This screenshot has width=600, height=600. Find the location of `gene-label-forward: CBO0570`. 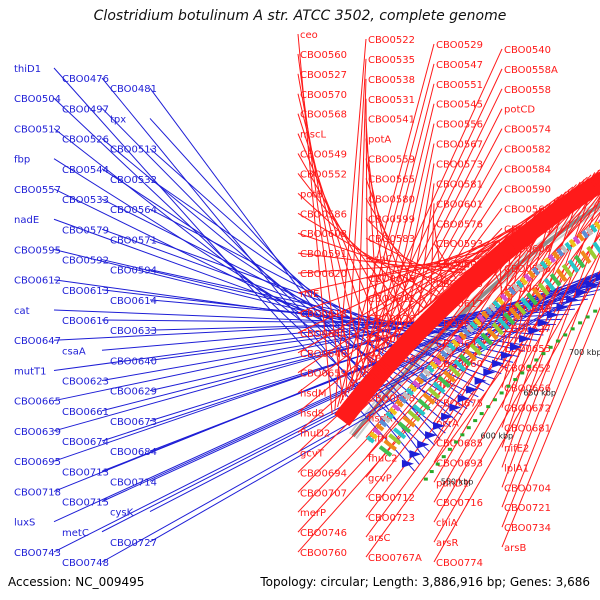

gene-label-forward: CBO0570 is located at coordinates (323, 95).